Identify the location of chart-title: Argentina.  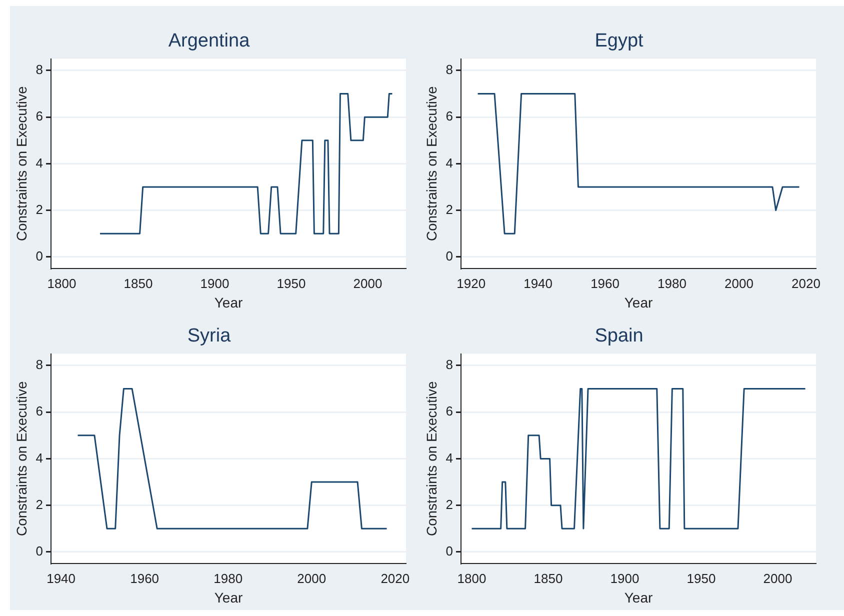
(209, 41).